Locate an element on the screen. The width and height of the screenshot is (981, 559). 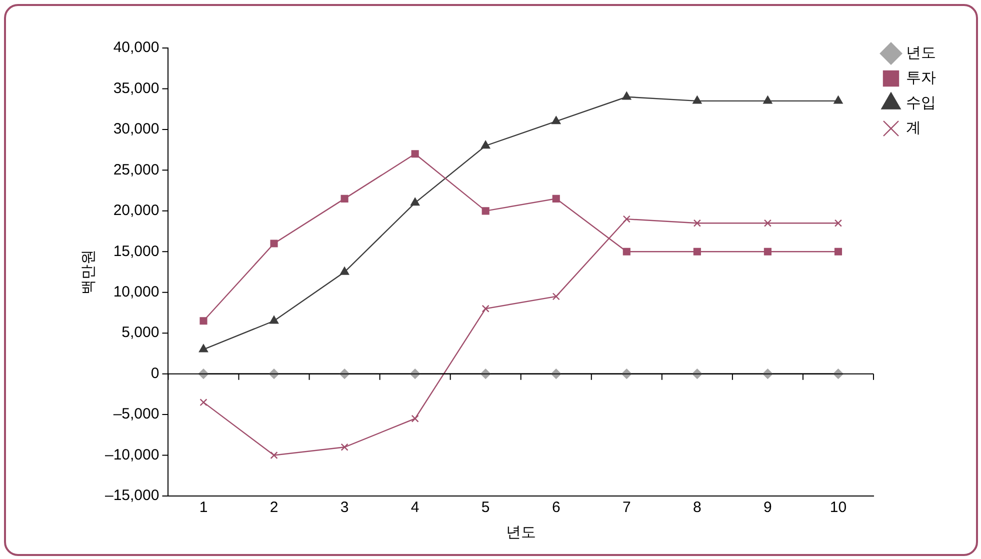
y-tick-label: 15,000 is located at coordinates (136, 251).